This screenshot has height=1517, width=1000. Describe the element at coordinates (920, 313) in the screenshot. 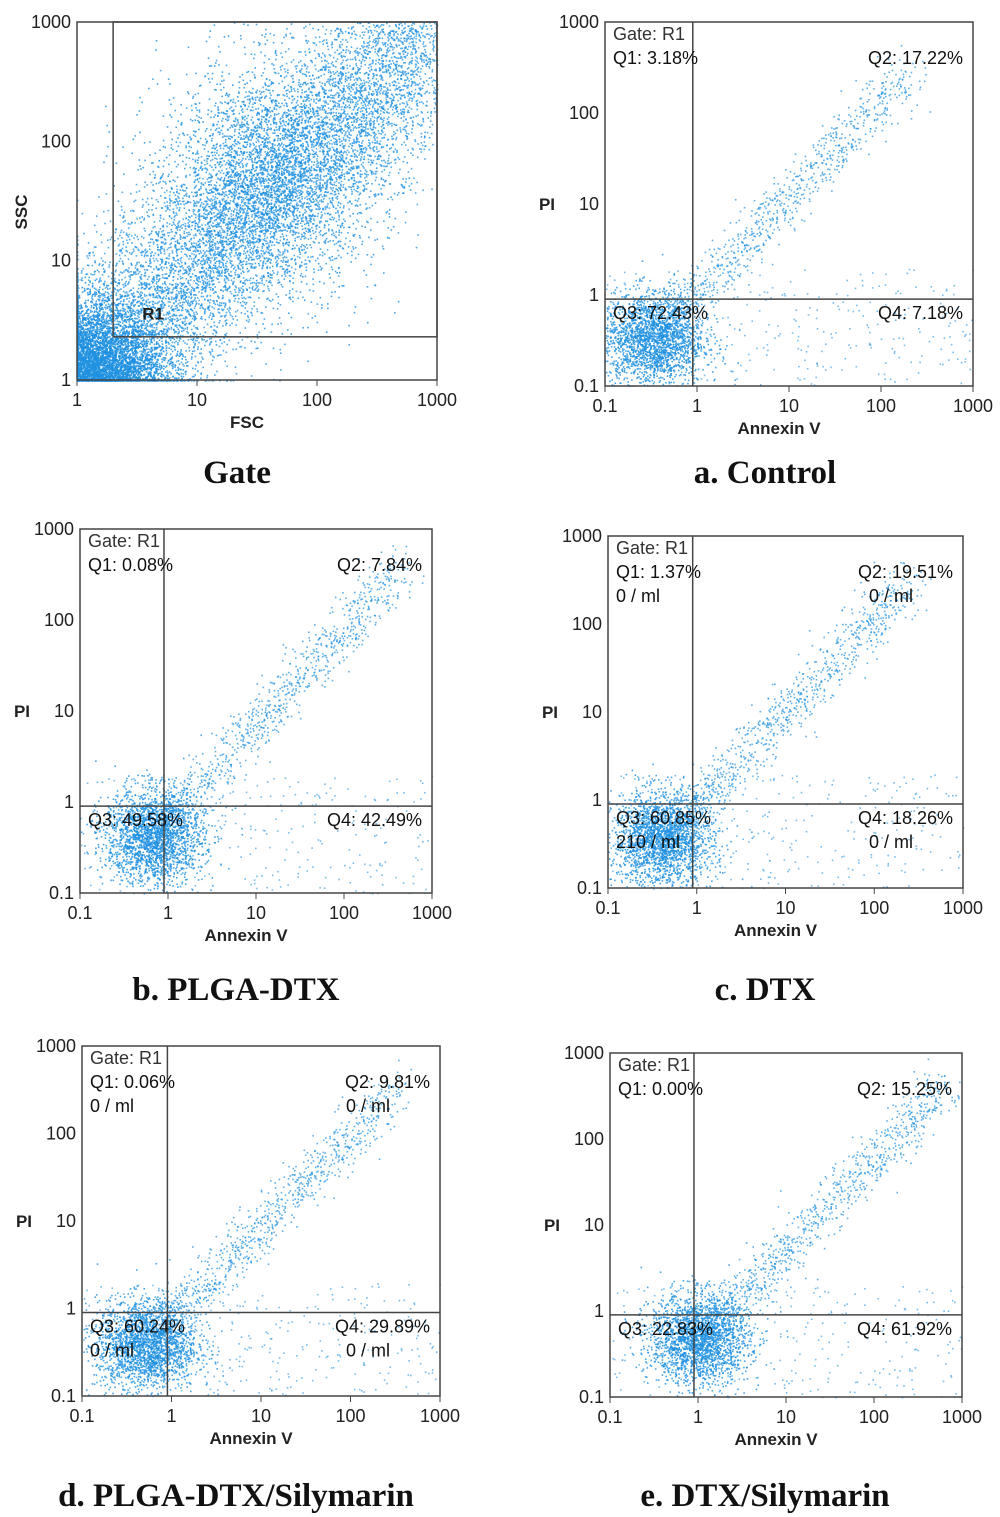

I see `quadrant-label-q4: Q4: 7.18%` at that location.